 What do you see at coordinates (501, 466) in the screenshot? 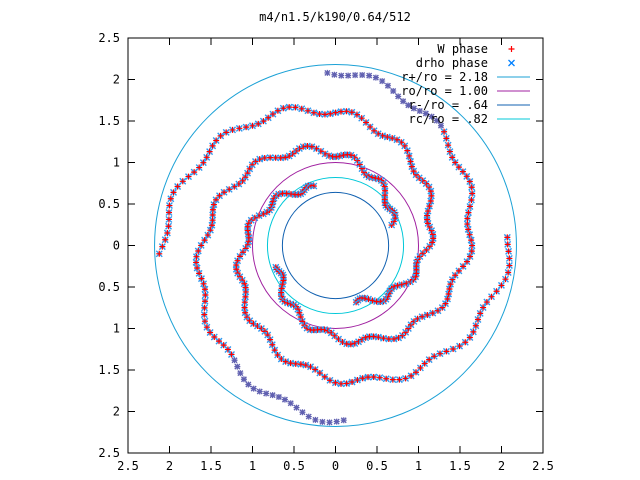
I see `x-tick-label: 2` at bounding box center [501, 466].